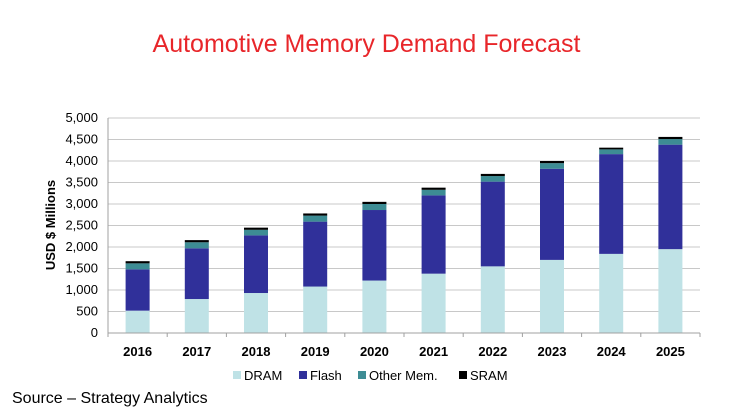  I want to click on x-tick-label: 2021, so click(433, 351).